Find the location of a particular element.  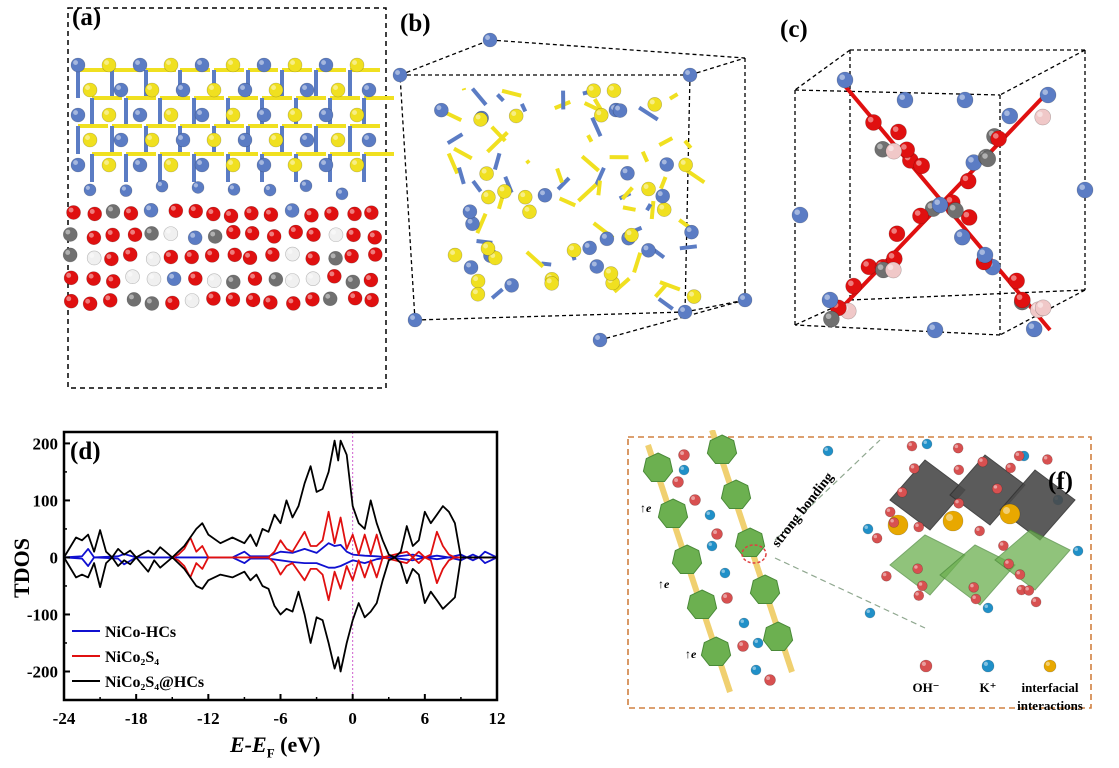

structure-a-interface-model is located at coordinates (228, 198).